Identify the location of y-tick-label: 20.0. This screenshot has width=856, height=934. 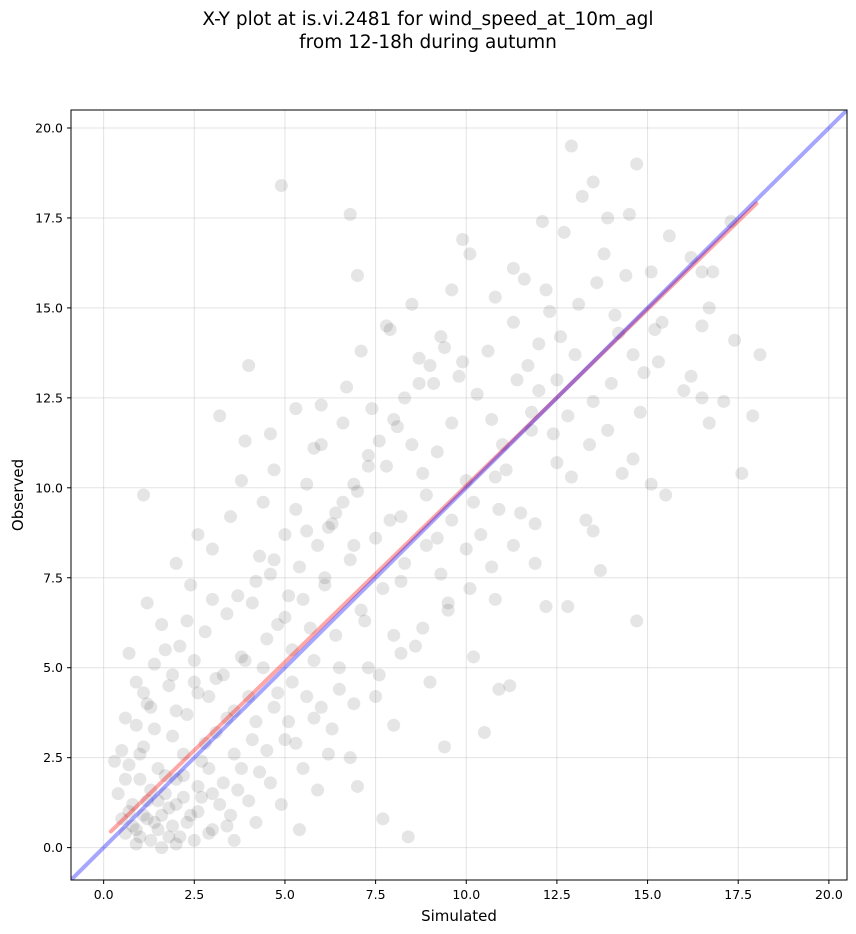
(49, 127).